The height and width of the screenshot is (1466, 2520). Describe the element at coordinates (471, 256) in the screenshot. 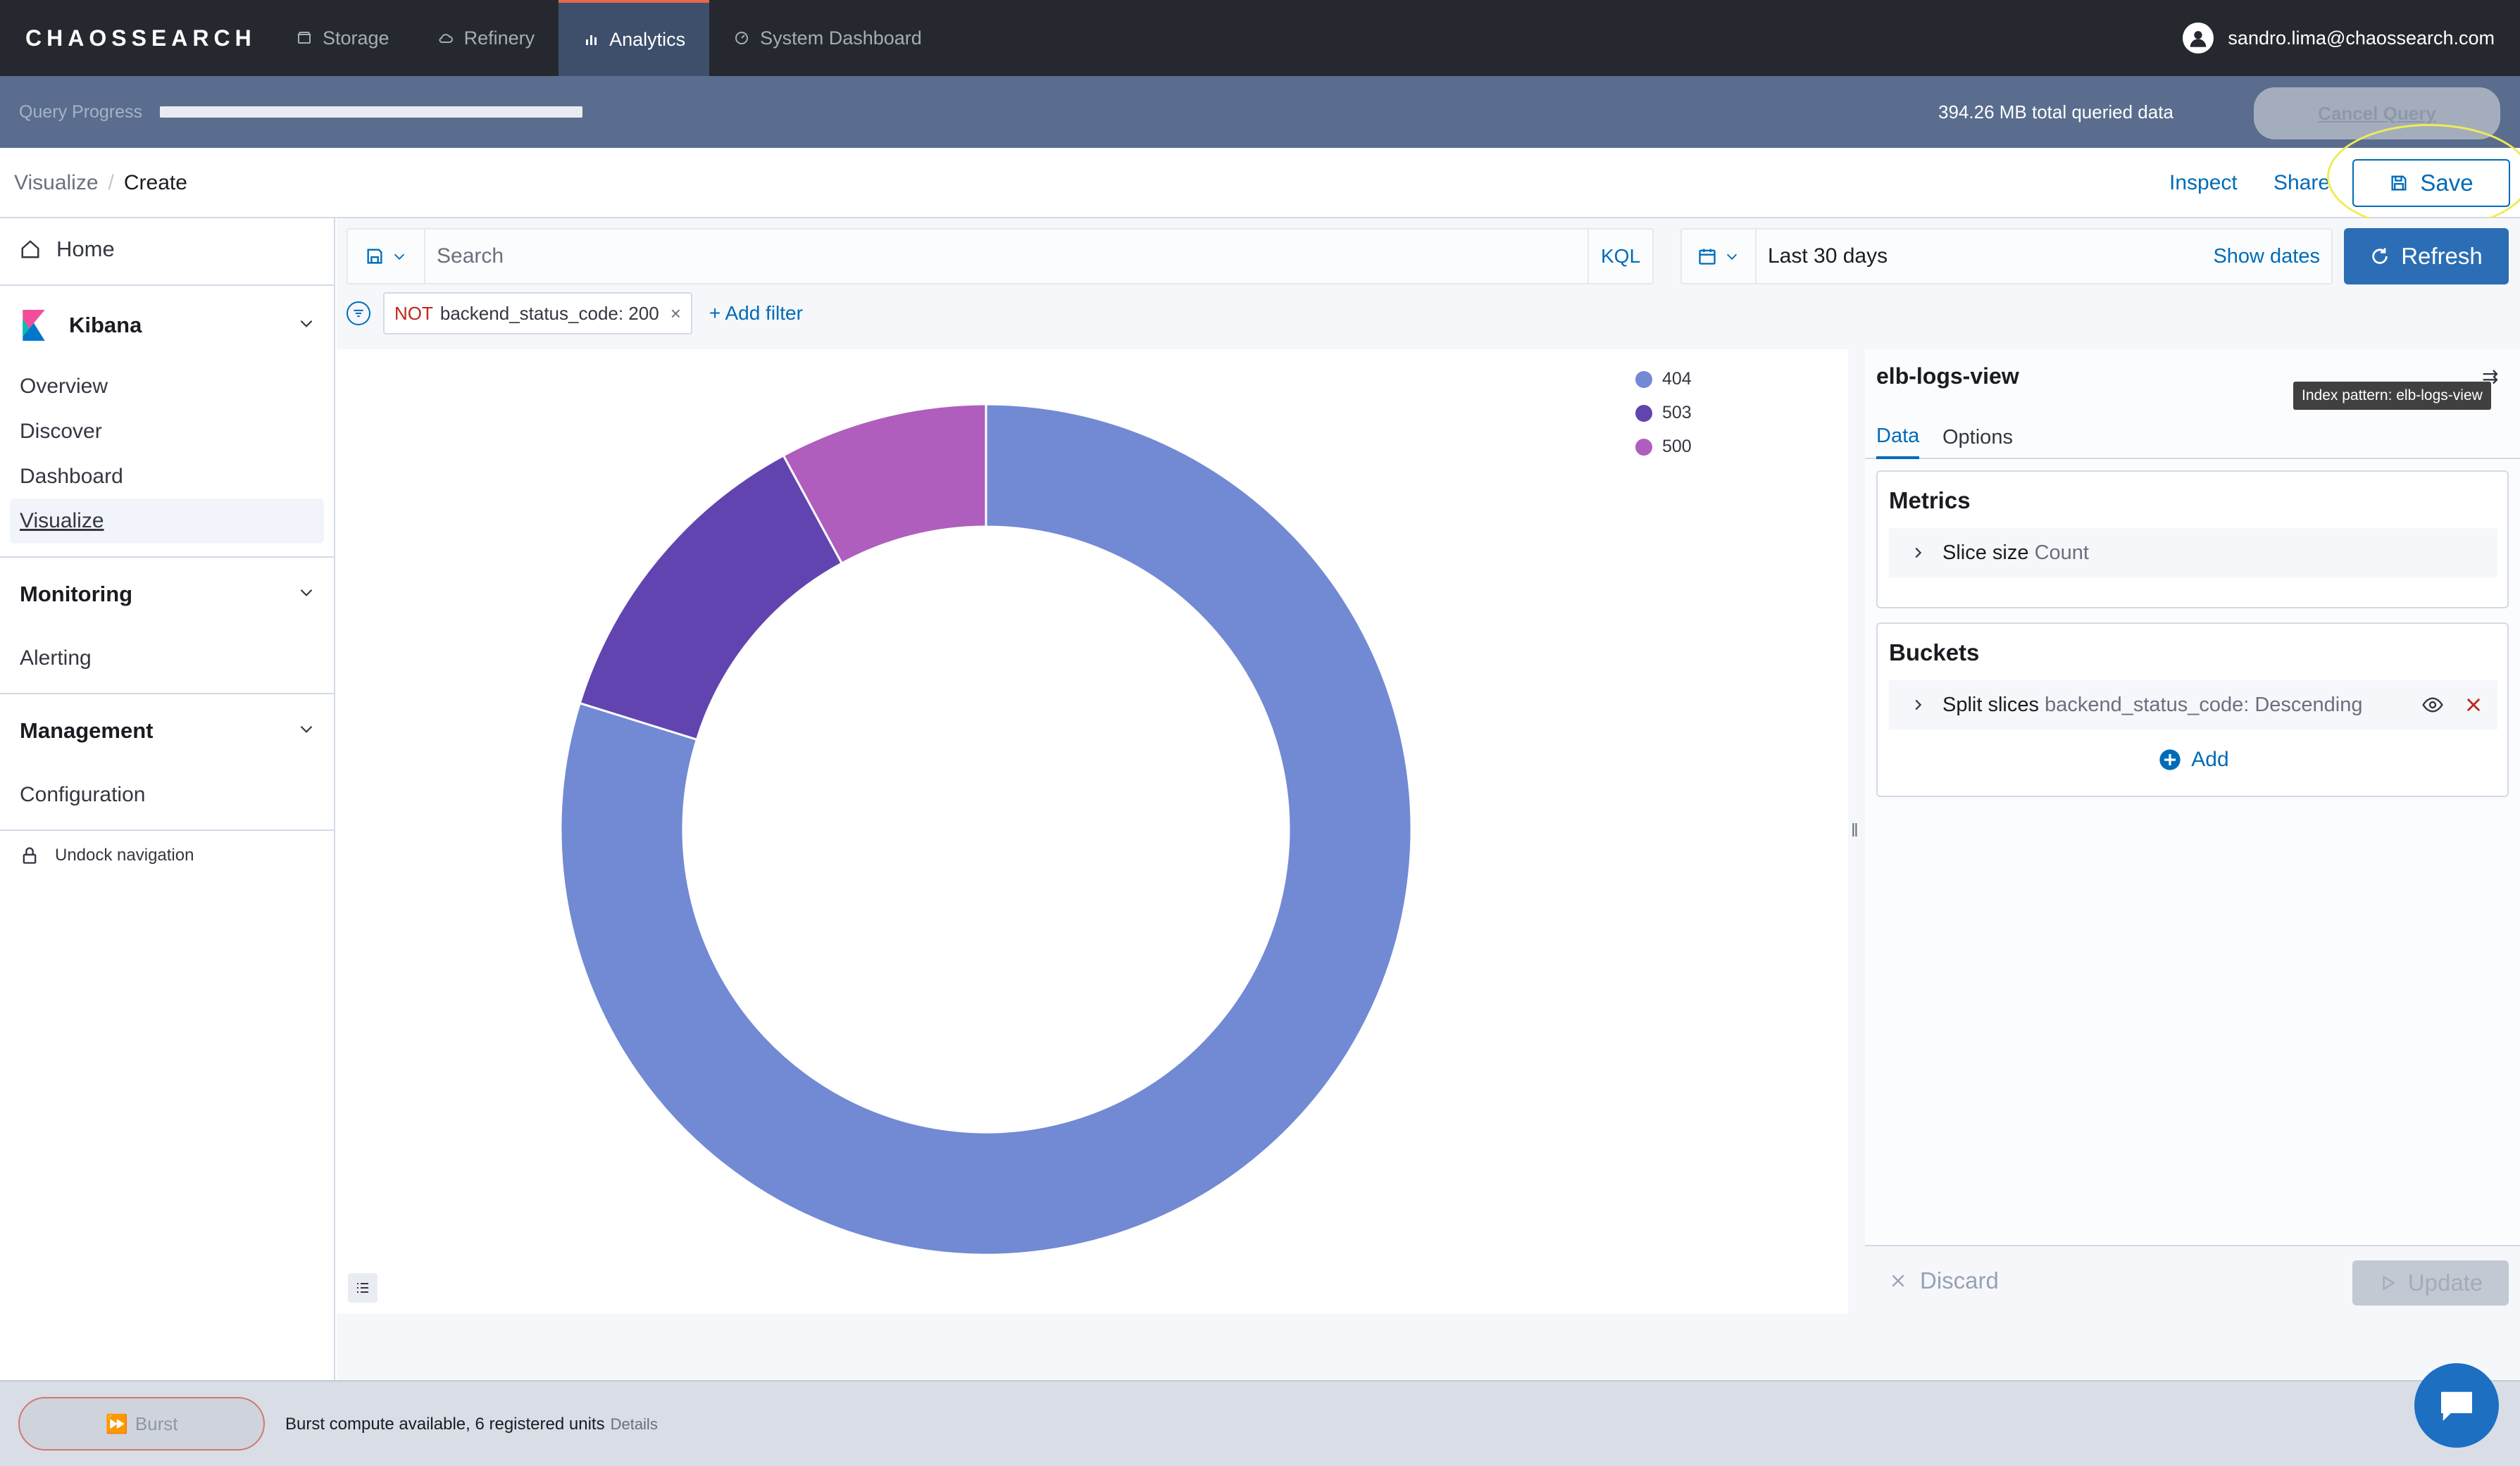

I see `search-input: Search` at that location.